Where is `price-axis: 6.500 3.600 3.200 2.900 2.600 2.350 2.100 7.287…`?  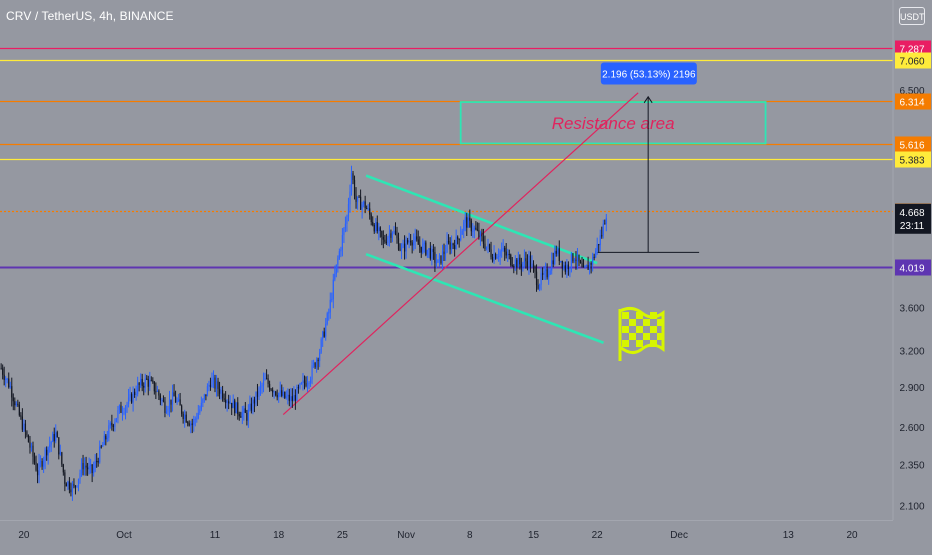 price-axis: 6.500 3.600 3.200 2.900 2.600 2.350 2.100 7.287… is located at coordinates (912, 275).